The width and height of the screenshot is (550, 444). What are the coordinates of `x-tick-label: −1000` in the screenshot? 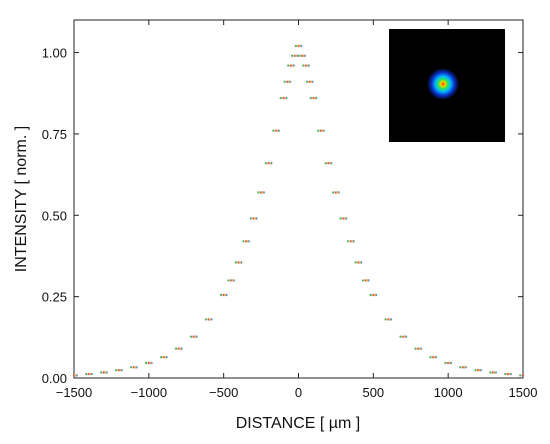 It's located at (149, 392).